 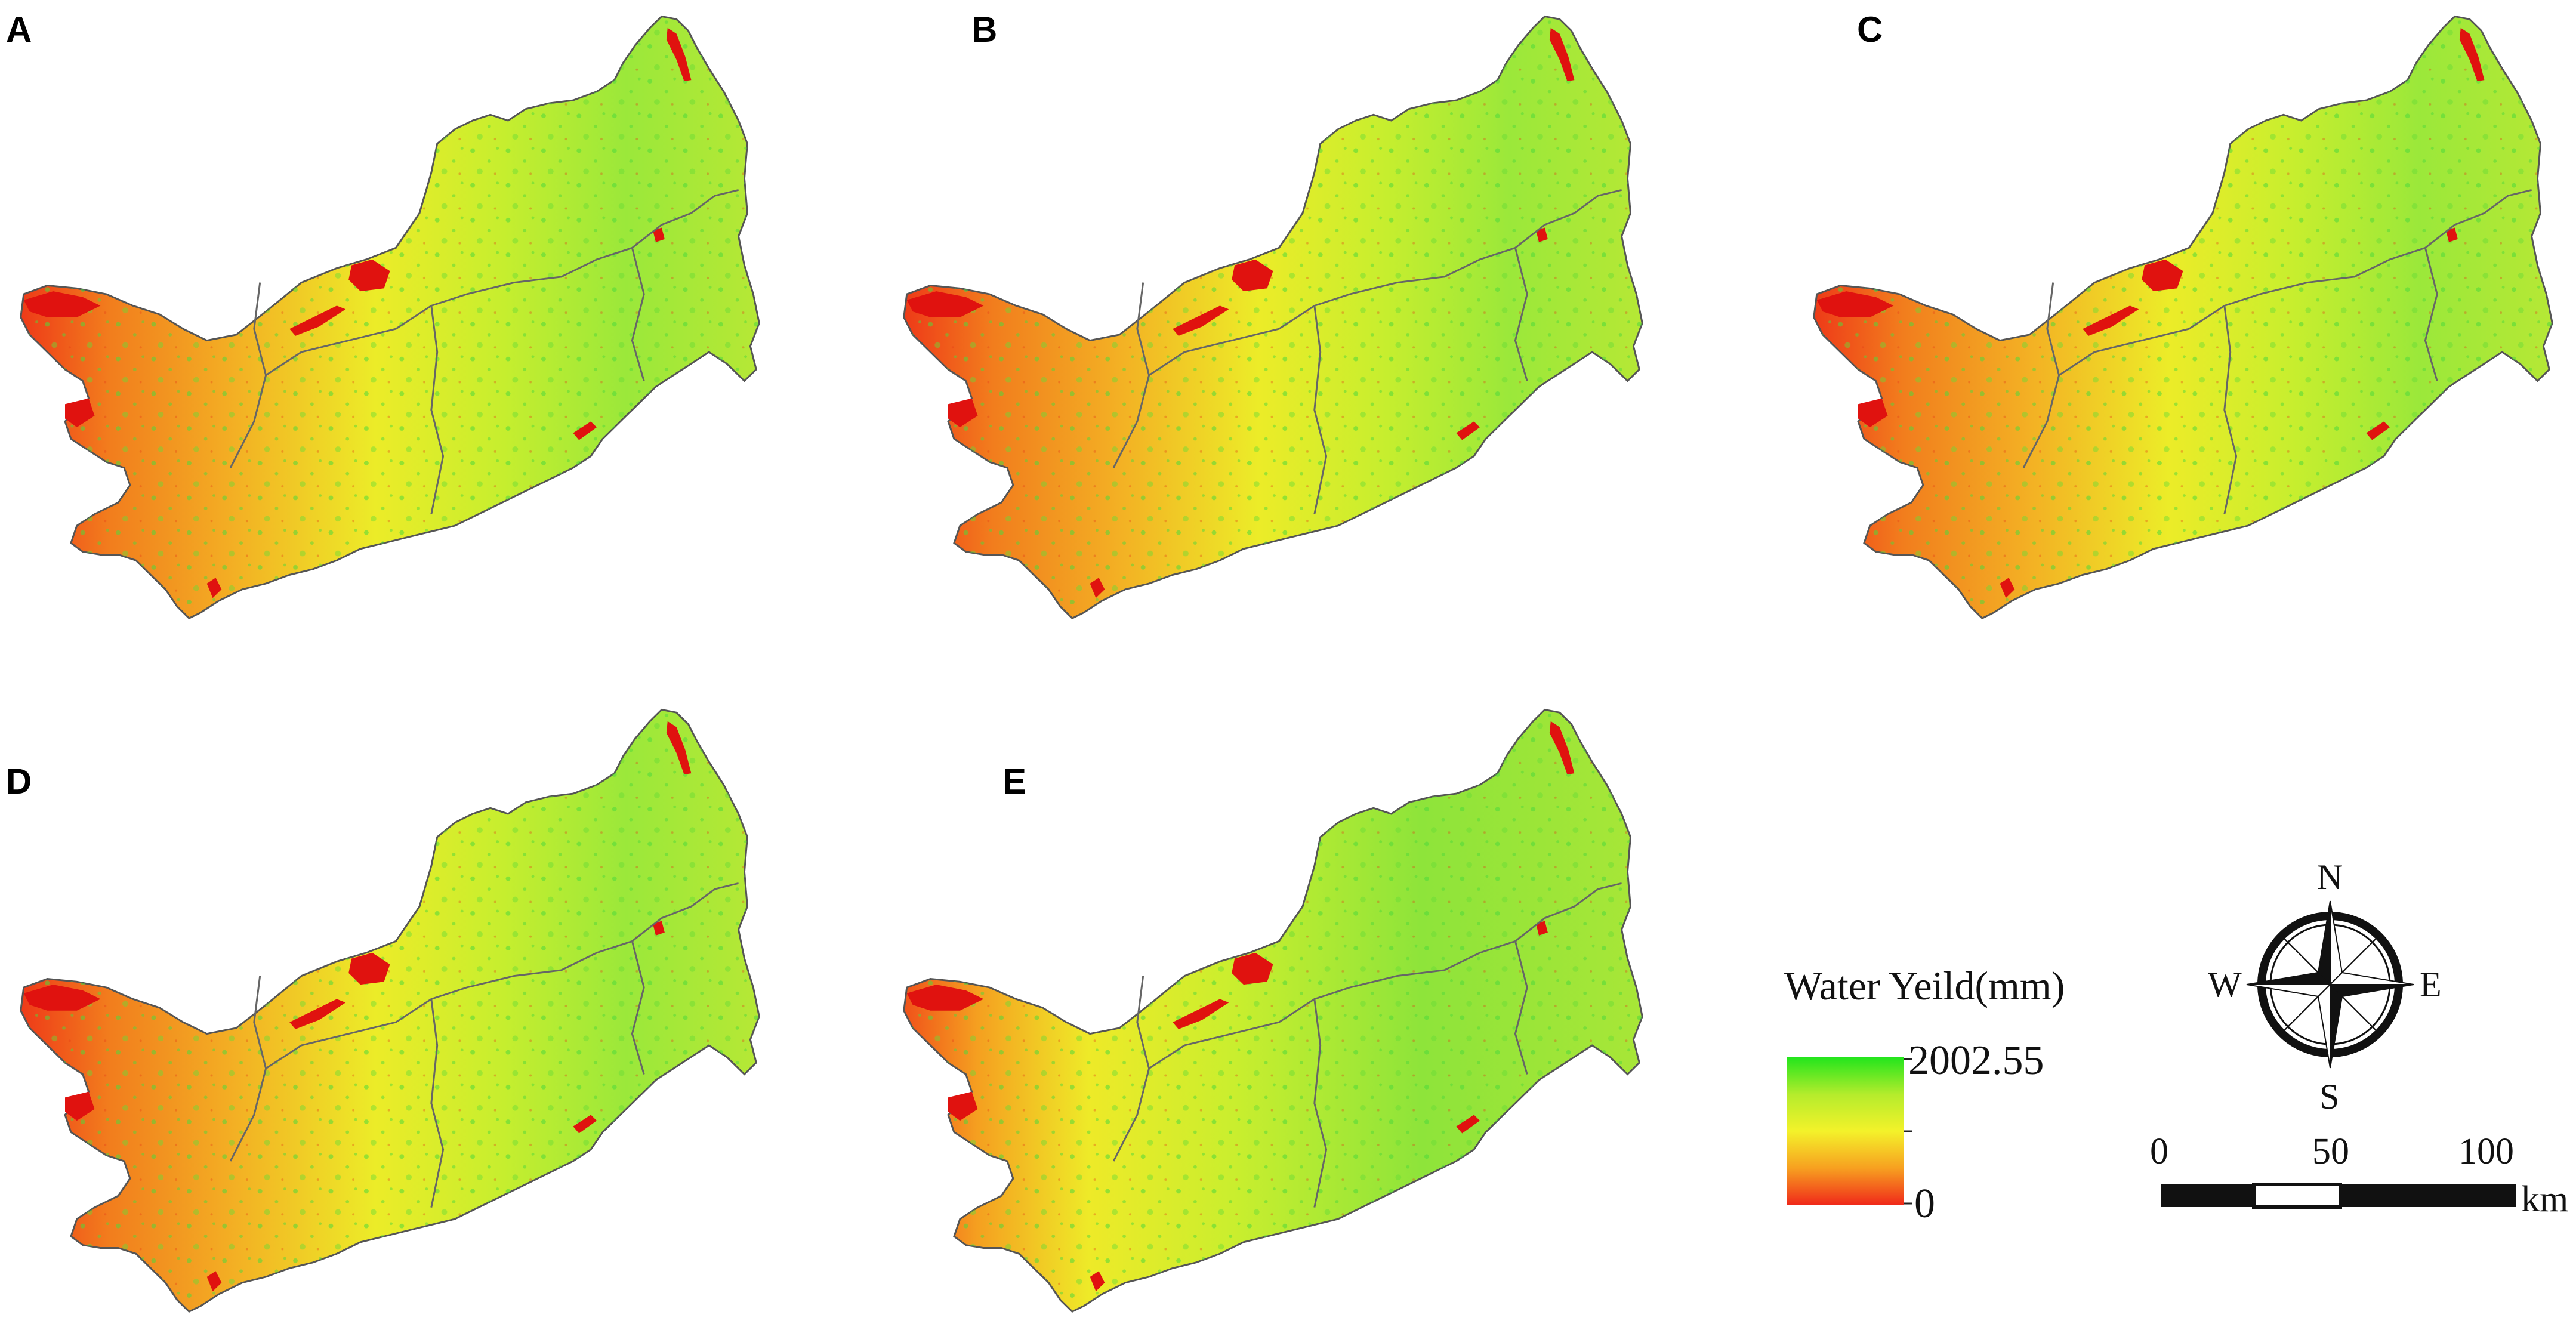 What do you see at coordinates (2431, 984) in the screenshot?
I see `compass-e: E` at bounding box center [2431, 984].